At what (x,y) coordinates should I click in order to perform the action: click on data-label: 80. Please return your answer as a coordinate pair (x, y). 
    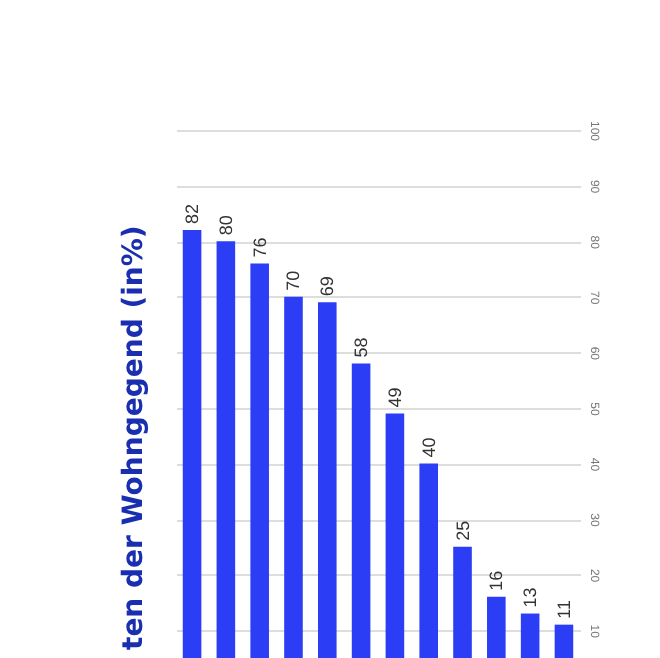
    Looking at the image, I should click on (225, 225).